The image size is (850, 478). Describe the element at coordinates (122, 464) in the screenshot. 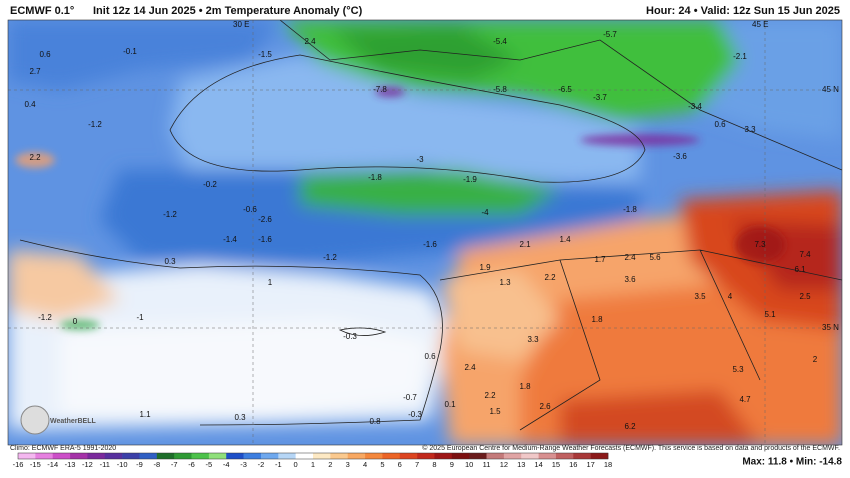

I see `colorbar-label: -10` at that location.